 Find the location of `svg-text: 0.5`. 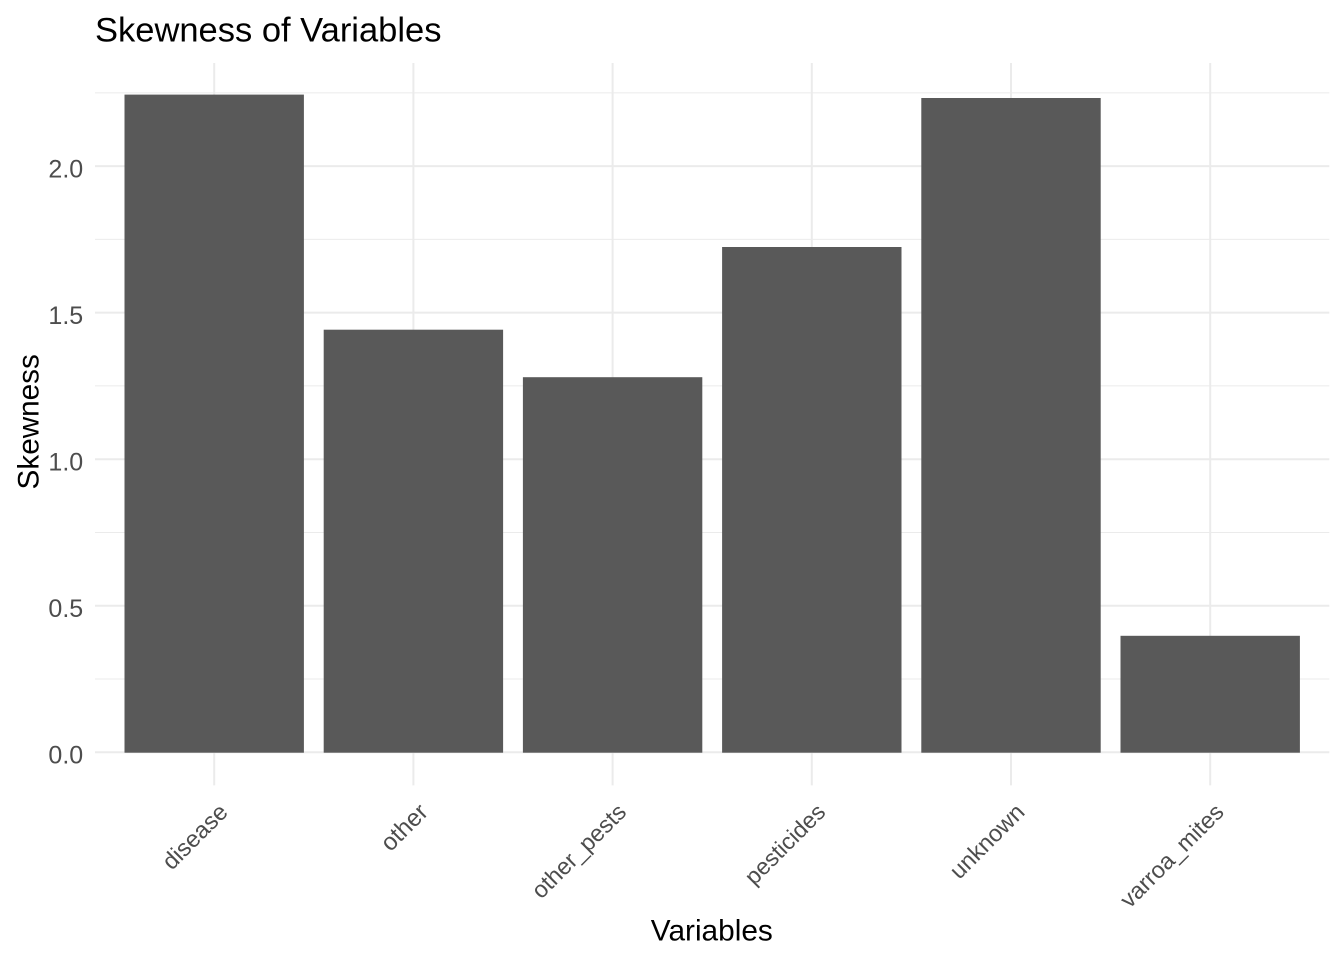

svg-text: 0.5 is located at coordinates (65, 609).